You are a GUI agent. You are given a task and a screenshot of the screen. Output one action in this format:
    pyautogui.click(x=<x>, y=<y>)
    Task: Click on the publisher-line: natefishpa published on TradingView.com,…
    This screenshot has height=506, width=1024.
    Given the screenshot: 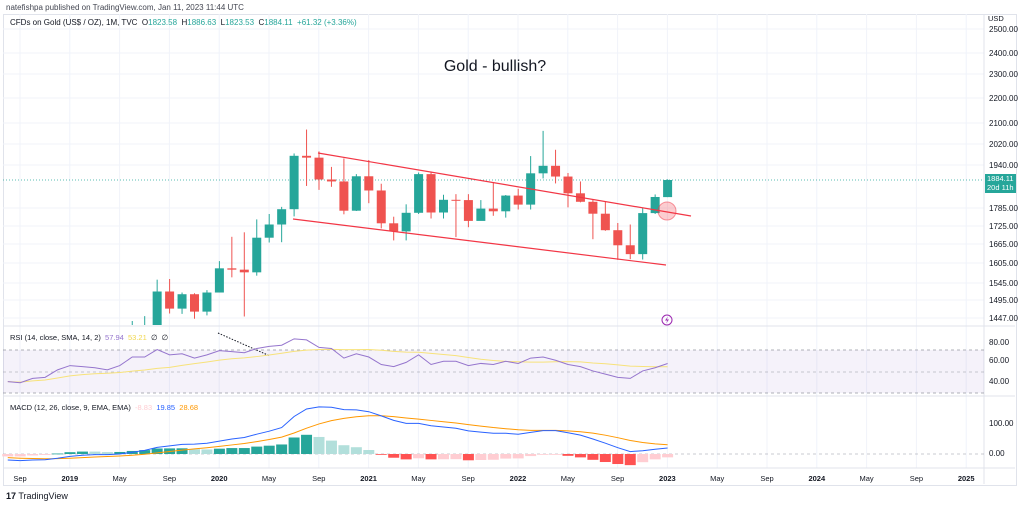 What is the action you would take?
    pyautogui.click(x=125, y=7)
    